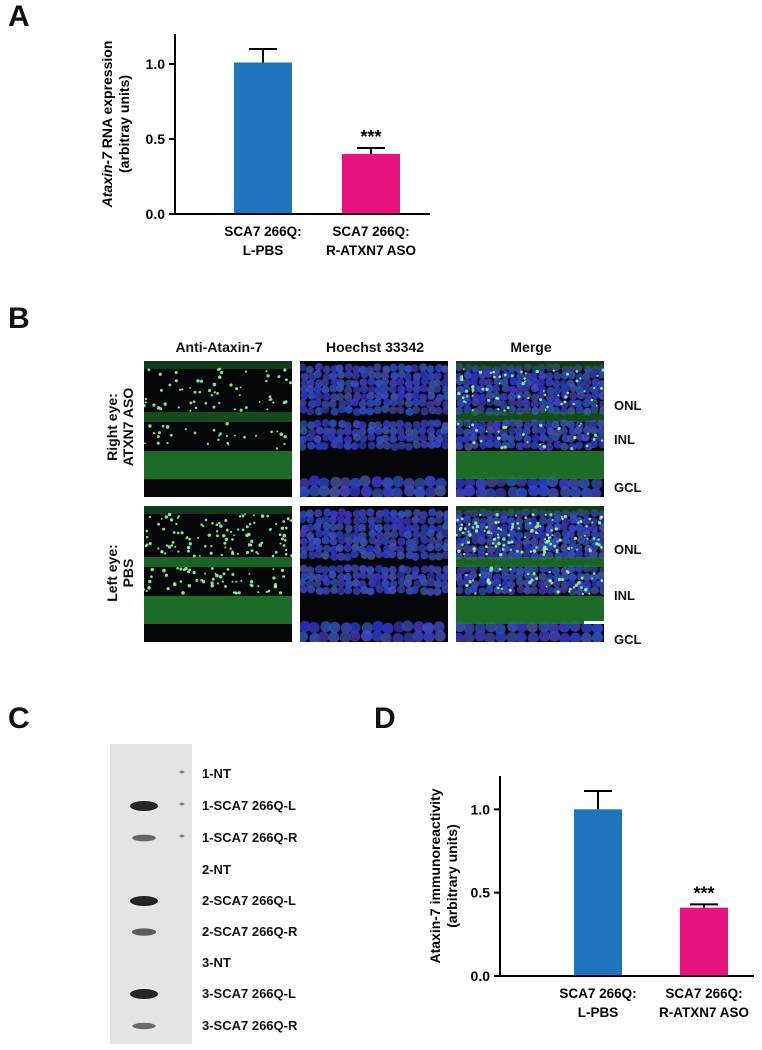 The height and width of the screenshot is (1050, 762). What do you see at coordinates (594, 622) in the screenshot?
I see `scale-bar` at bounding box center [594, 622].